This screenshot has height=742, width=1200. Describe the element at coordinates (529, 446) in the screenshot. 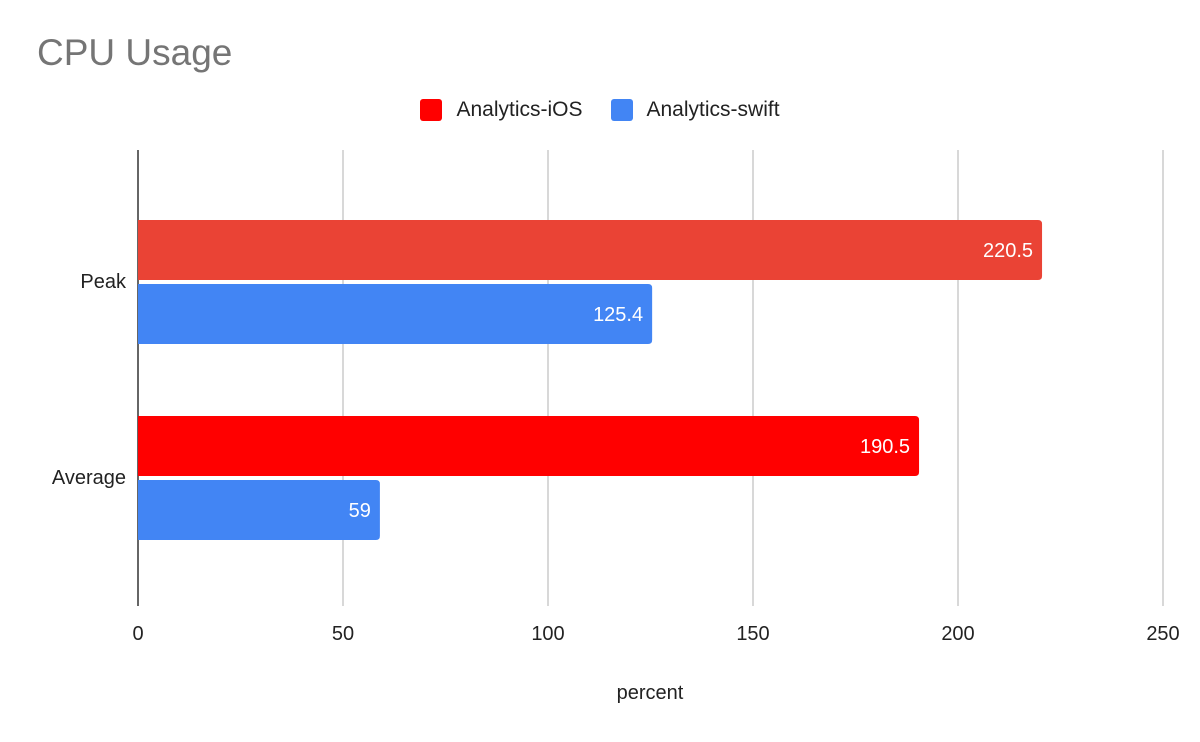

I see `bar-analytics-ios-average` at that location.